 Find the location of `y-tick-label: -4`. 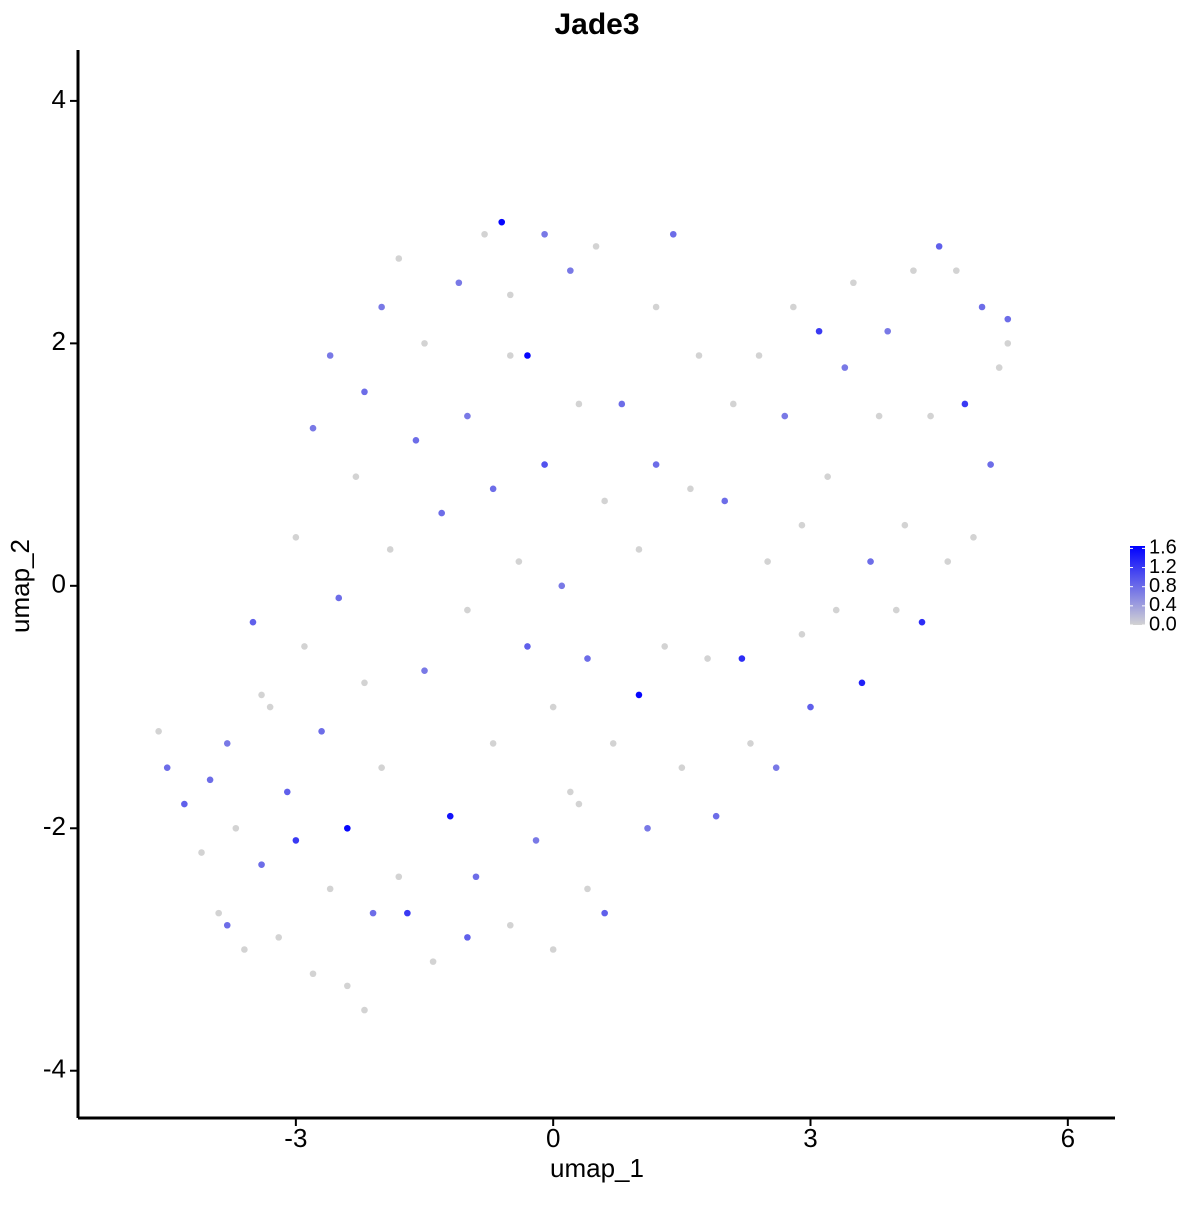

y-tick-label: -4 is located at coordinates (54, 1069).